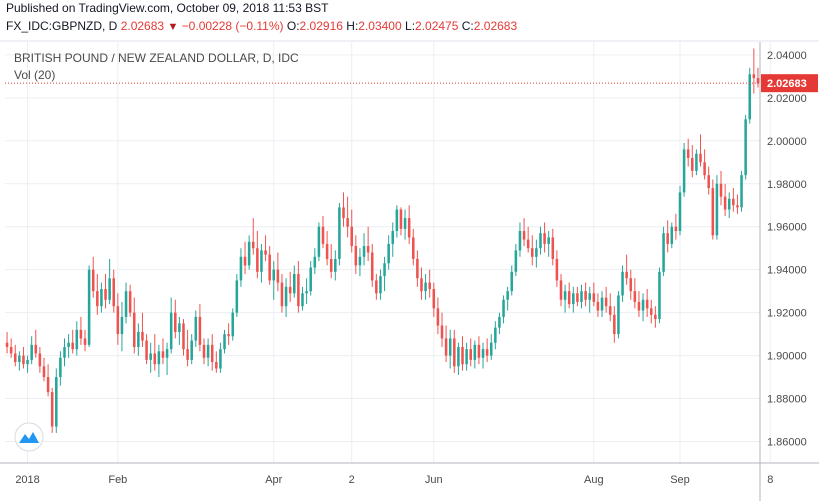 The height and width of the screenshot is (501, 819). I want to click on tradingview-logo-icon, so click(29, 437).